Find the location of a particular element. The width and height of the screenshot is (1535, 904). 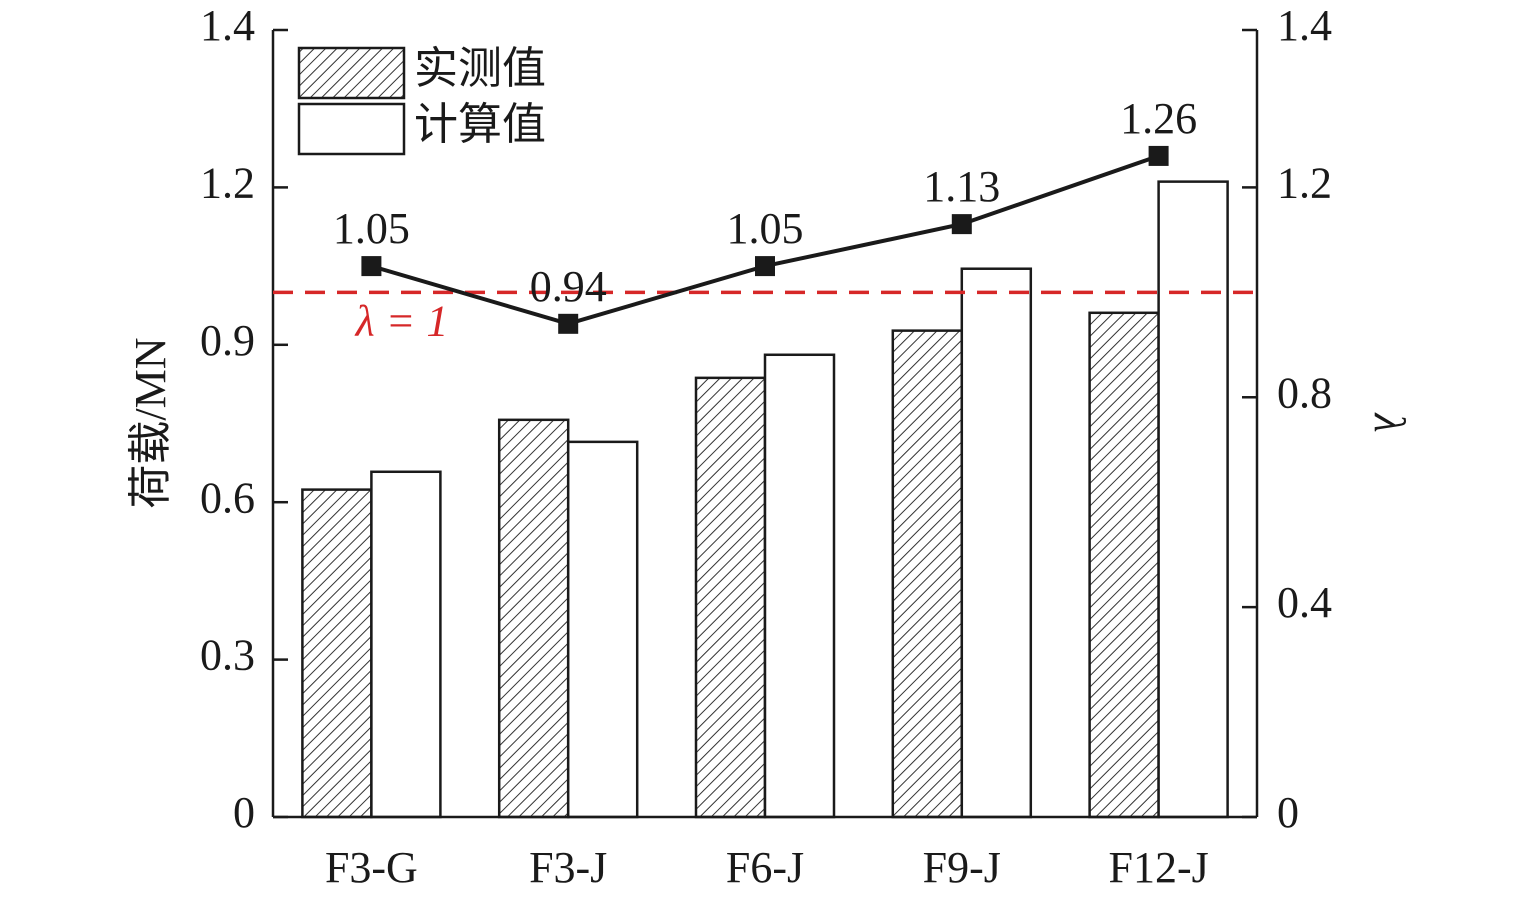

legend-label: 实测值 is located at coordinates (480, 68).